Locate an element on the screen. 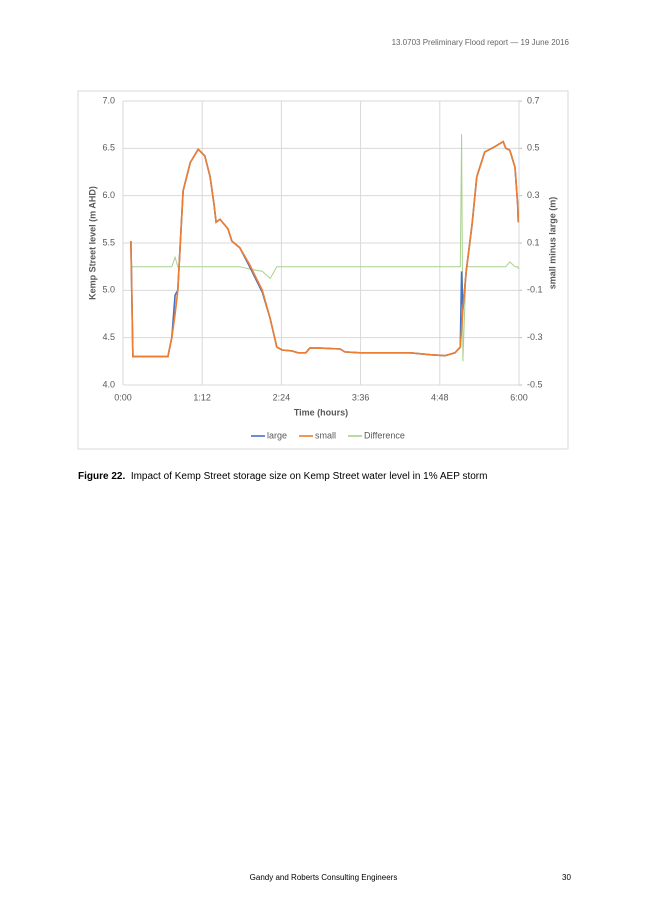 This screenshot has width=647, height=914. x-tick-label: 3:36 is located at coordinates (361, 397).